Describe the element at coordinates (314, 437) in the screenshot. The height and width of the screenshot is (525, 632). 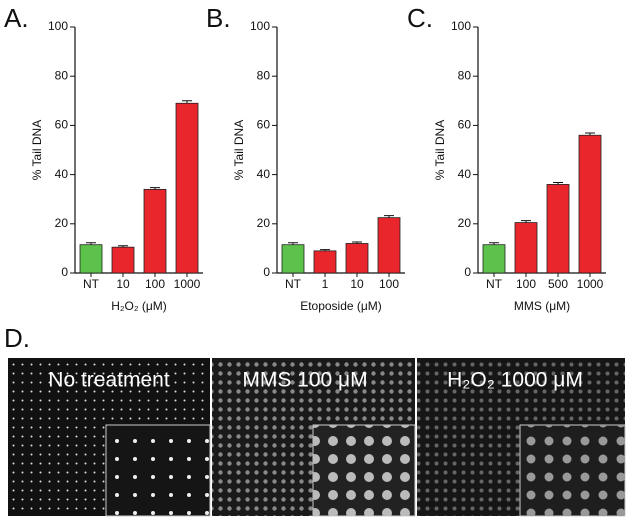
I see `micrograph: MMS 100 μM` at that location.